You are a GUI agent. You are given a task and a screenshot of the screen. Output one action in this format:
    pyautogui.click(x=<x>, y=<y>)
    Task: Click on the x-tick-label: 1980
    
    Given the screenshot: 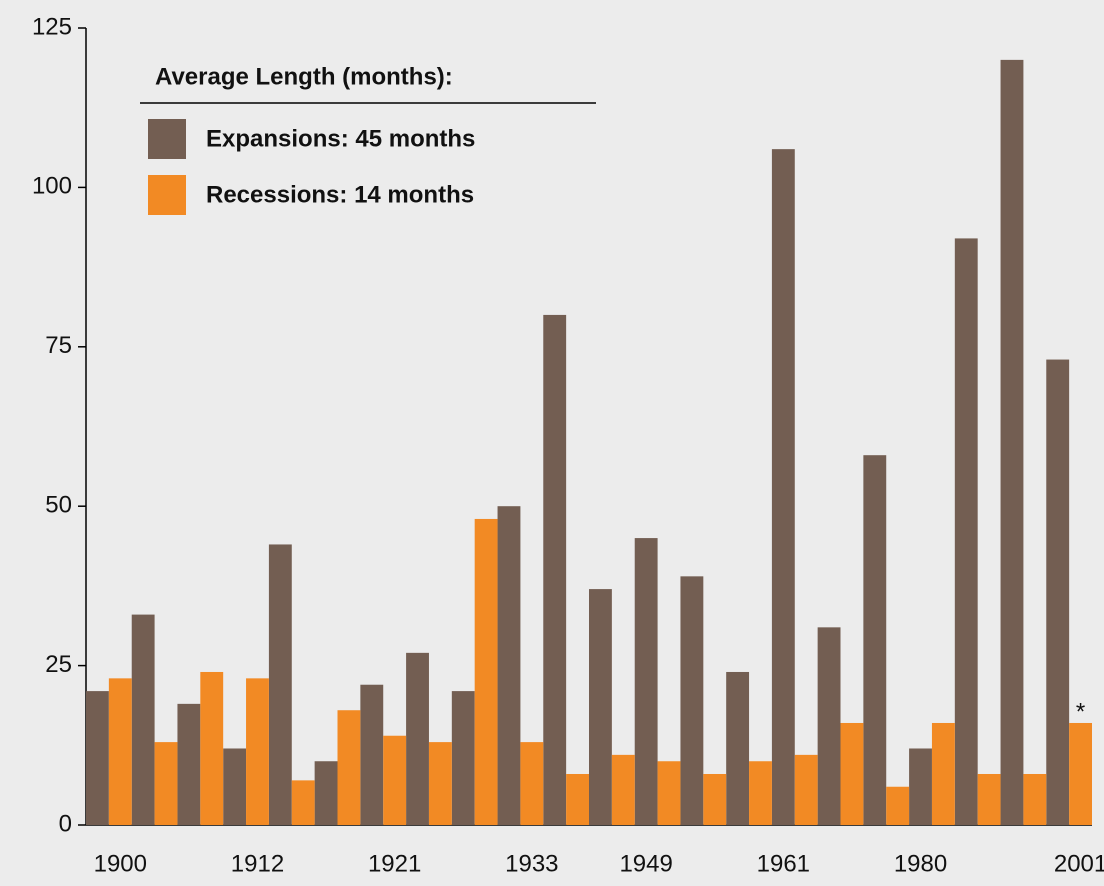 What is the action you would take?
    pyautogui.click(x=920, y=863)
    